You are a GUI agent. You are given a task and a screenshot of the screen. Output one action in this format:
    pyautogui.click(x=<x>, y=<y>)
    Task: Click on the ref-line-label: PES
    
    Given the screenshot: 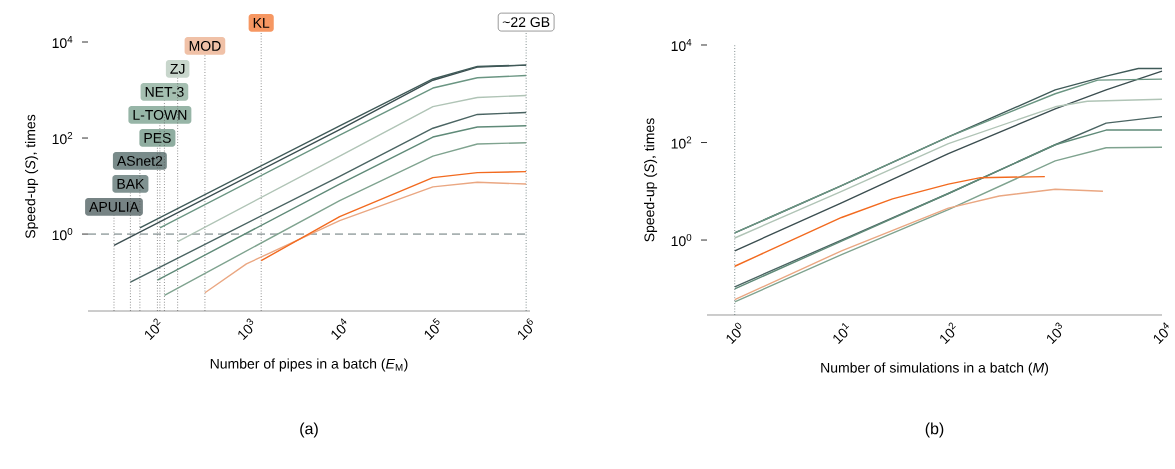 What is the action you would take?
    pyautogui.click(x=157, y=137)
    